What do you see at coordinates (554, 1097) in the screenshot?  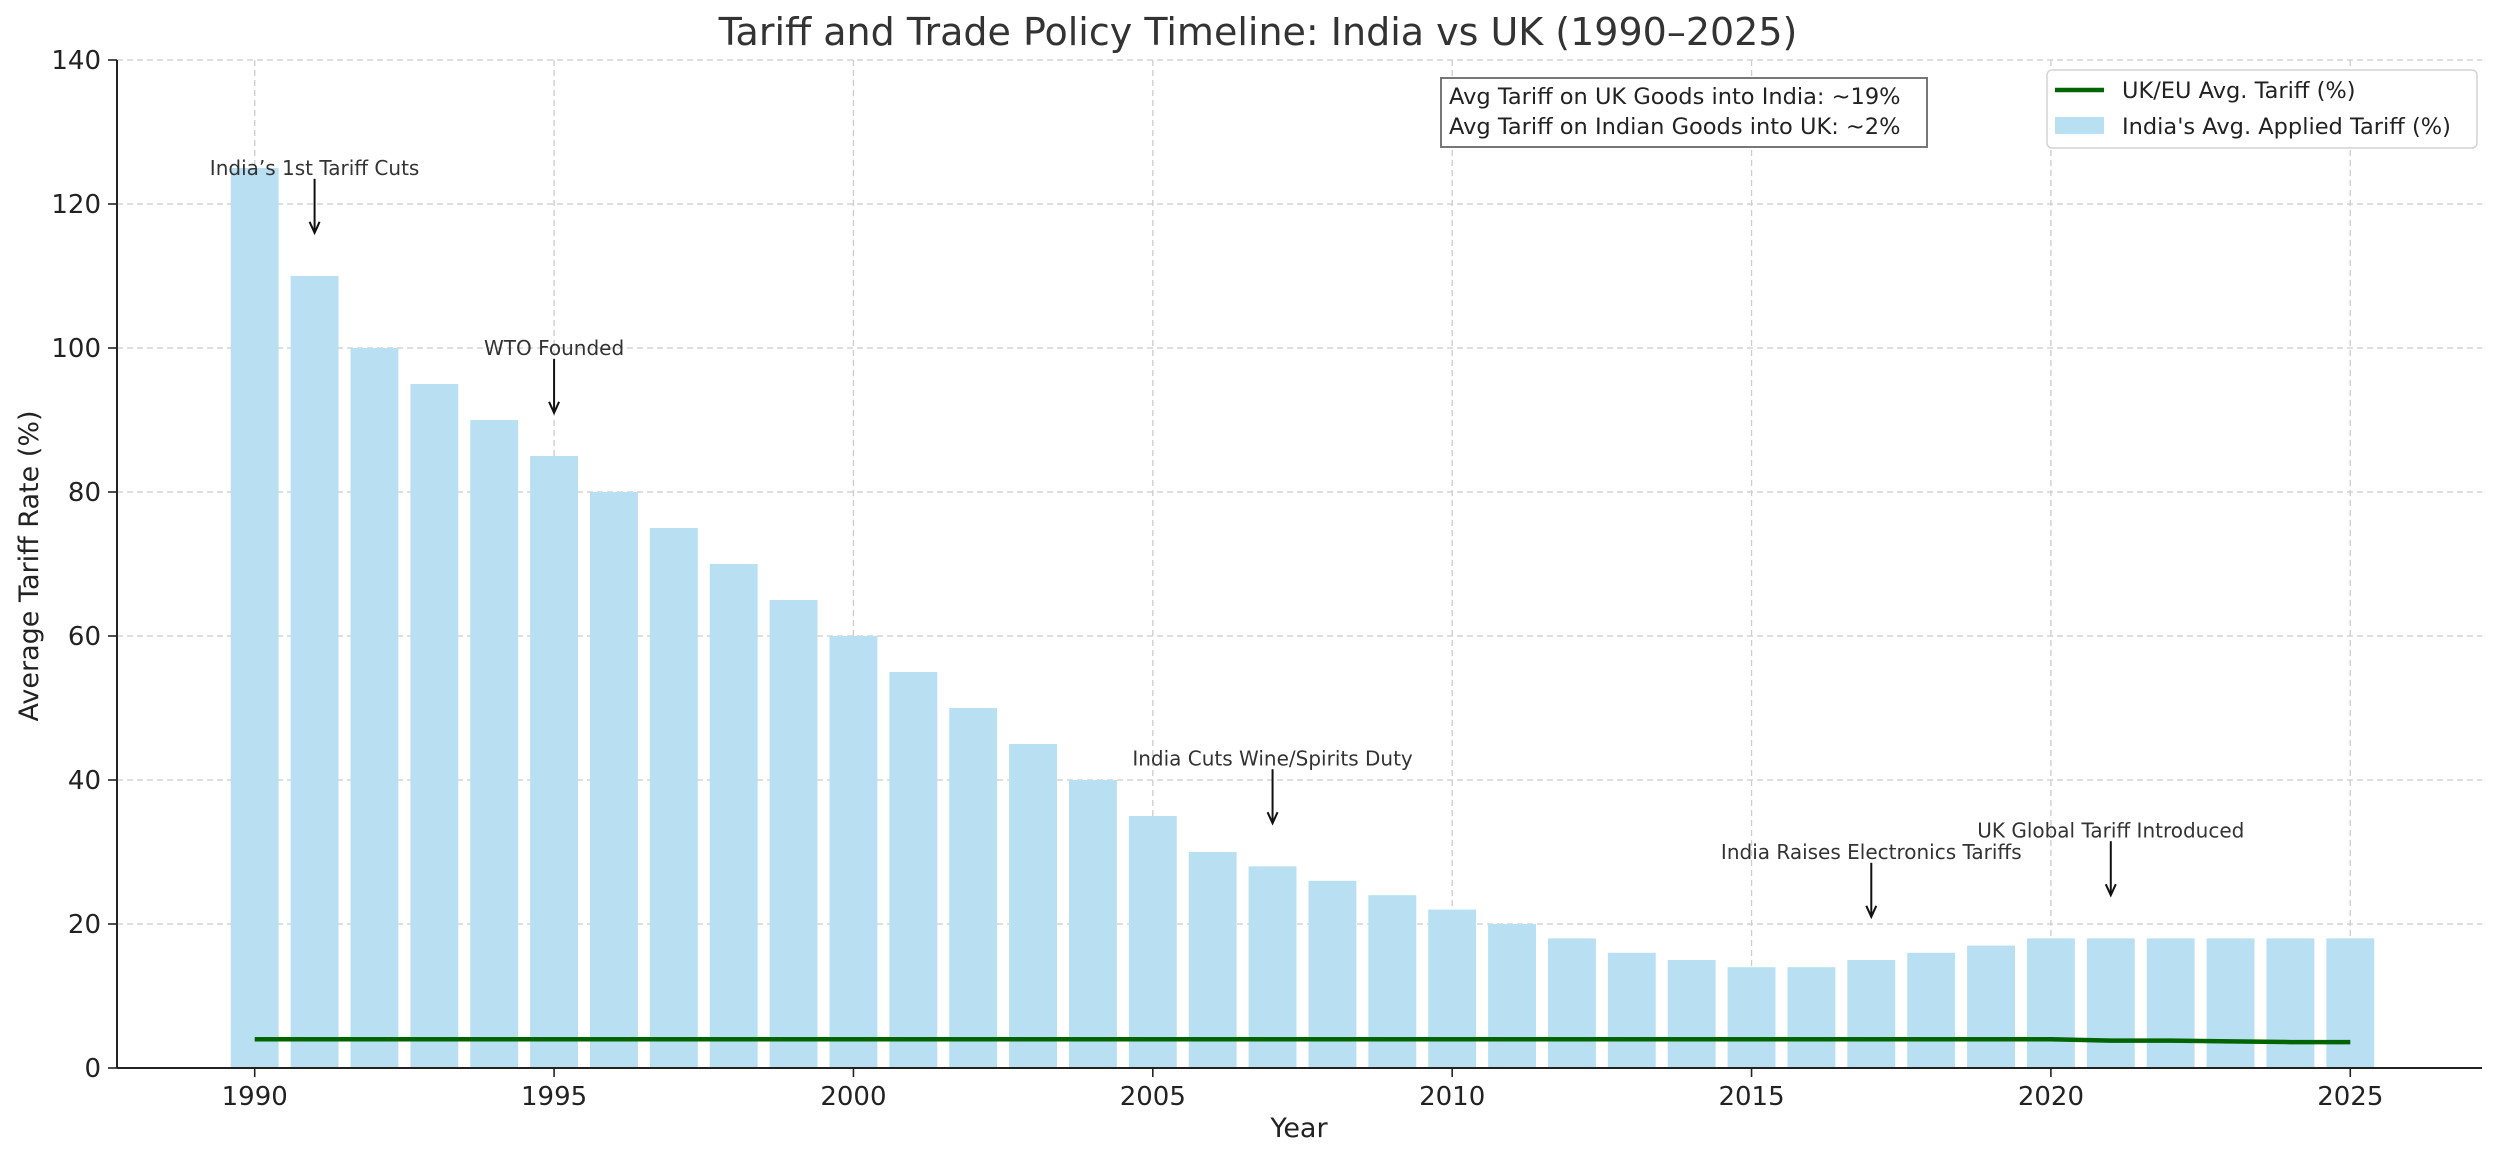 I see `x-tick-label: 1995` at bounding box center [554, 1097].